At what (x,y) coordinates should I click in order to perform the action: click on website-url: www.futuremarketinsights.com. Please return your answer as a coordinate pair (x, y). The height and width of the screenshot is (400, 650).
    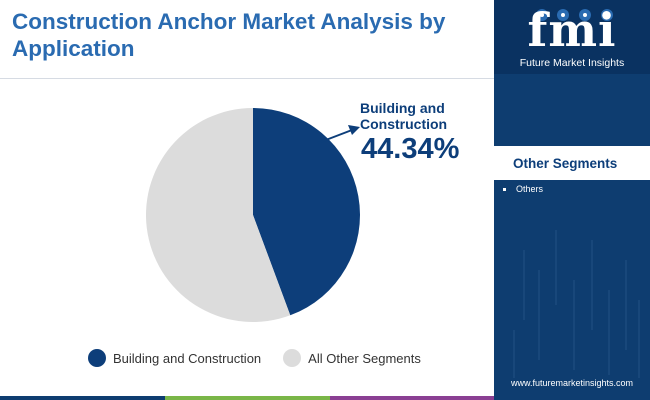
    Looking at the image, I should click on (572, 383).